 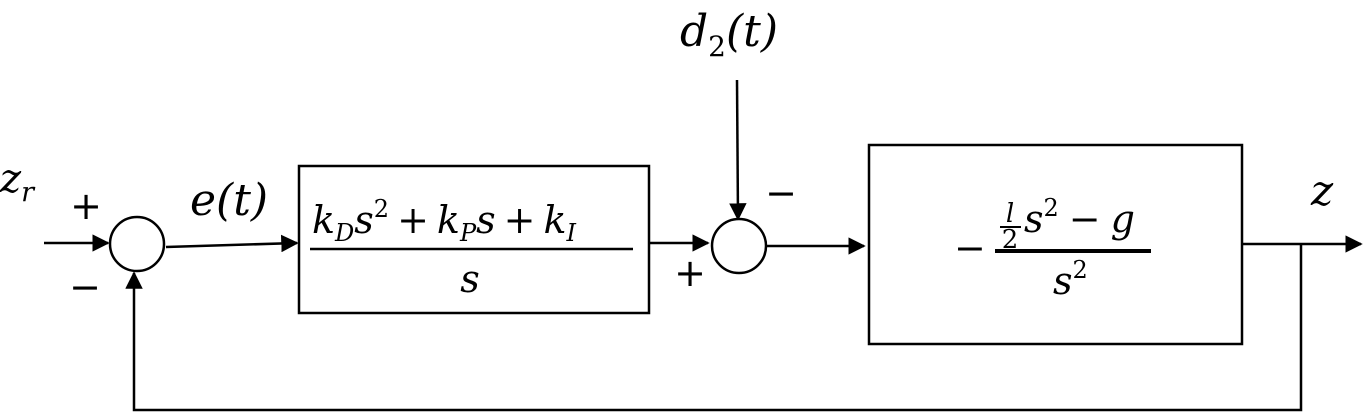 I want to click on plant-leading-sign: −, so click(x=970, y=248).